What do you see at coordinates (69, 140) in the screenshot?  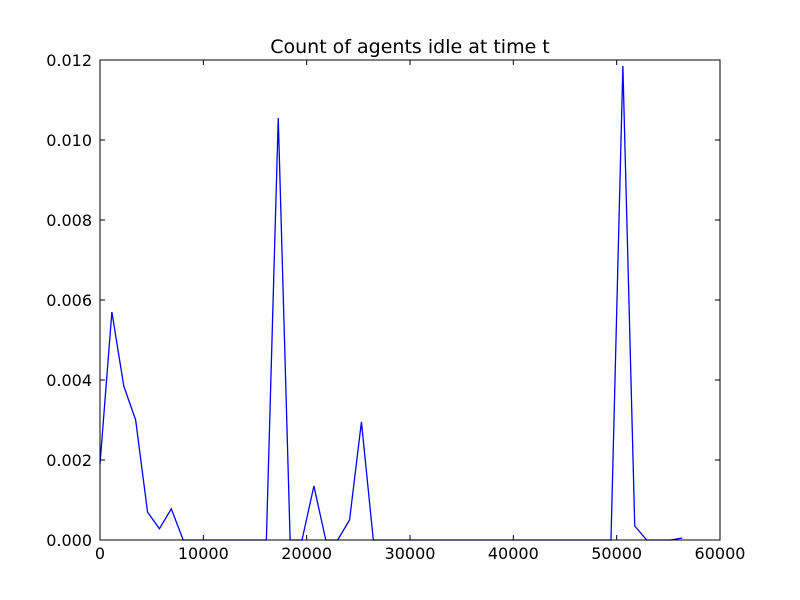 I see `y-tick-label: 0.010` at bounding box center [69, 140].